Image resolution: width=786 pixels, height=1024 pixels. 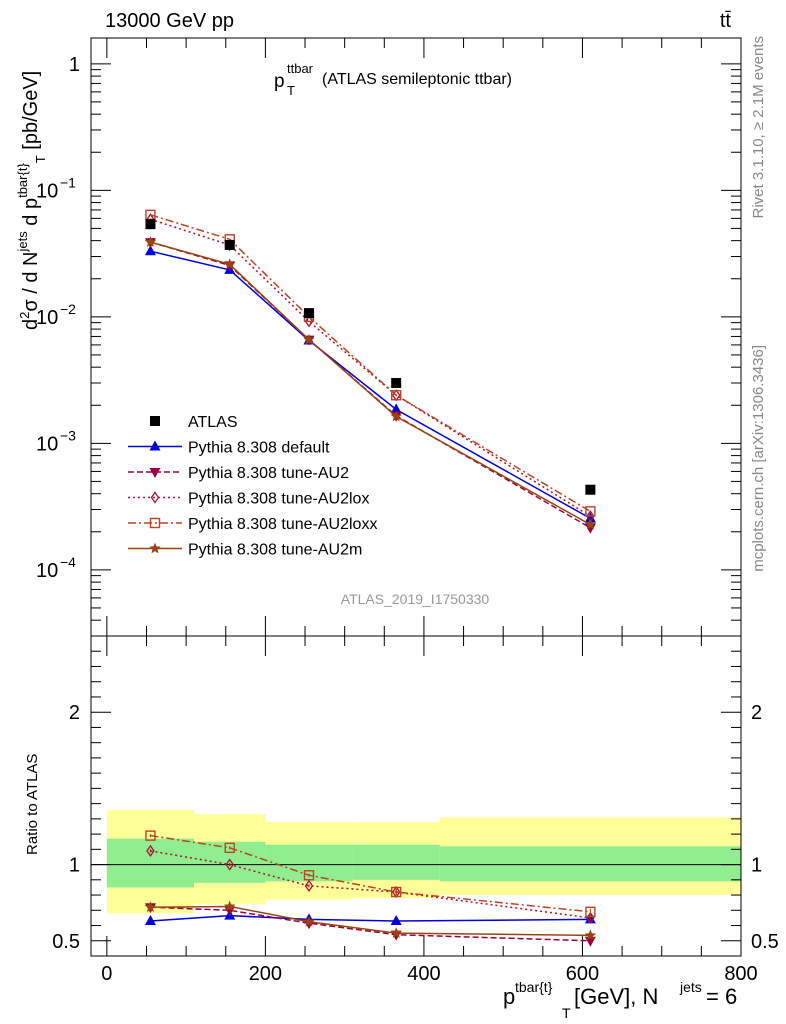 I want to click on analysis-id-label: ATLAS_2019_I1750330, so click(x=415, y=599).